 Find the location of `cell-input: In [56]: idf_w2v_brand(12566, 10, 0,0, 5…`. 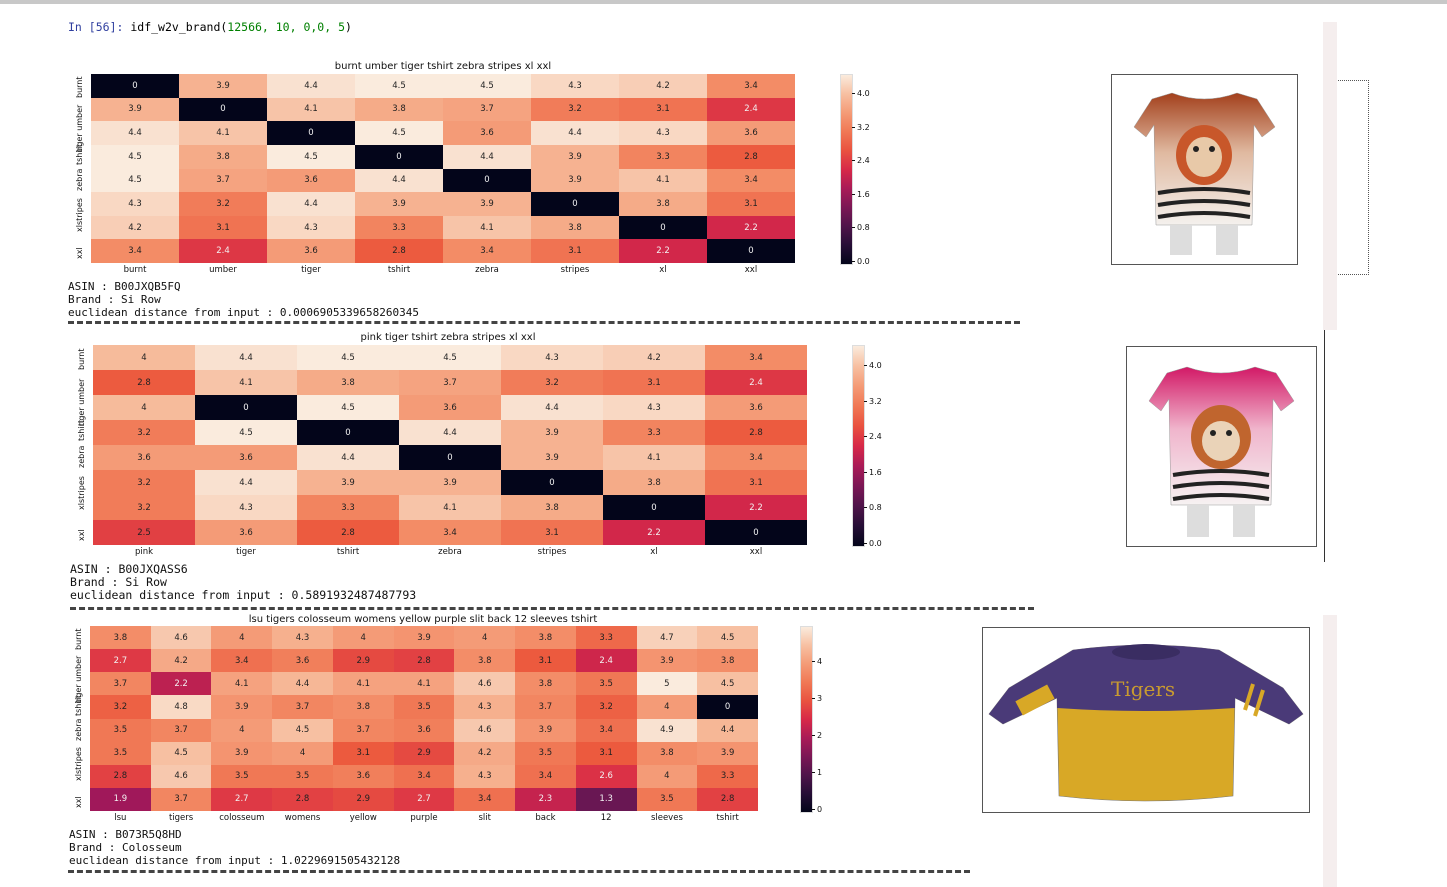

cell-input: In [56]: idf_w2v_brand(12566, 10, 0,0, 5… is located at coordinates (210, 27).